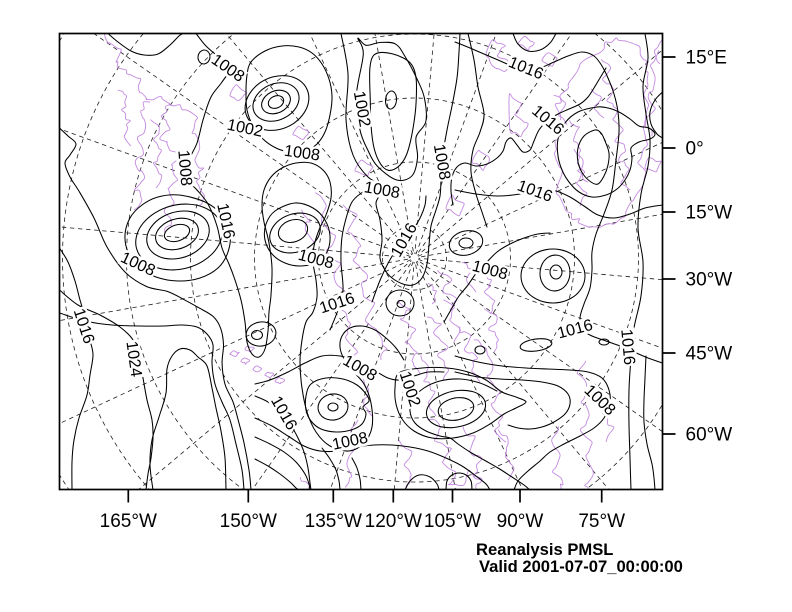 This screenshot has width=792, height=612. I want to click on svg-text: Reanalysis PMSL, so click(544, 549).